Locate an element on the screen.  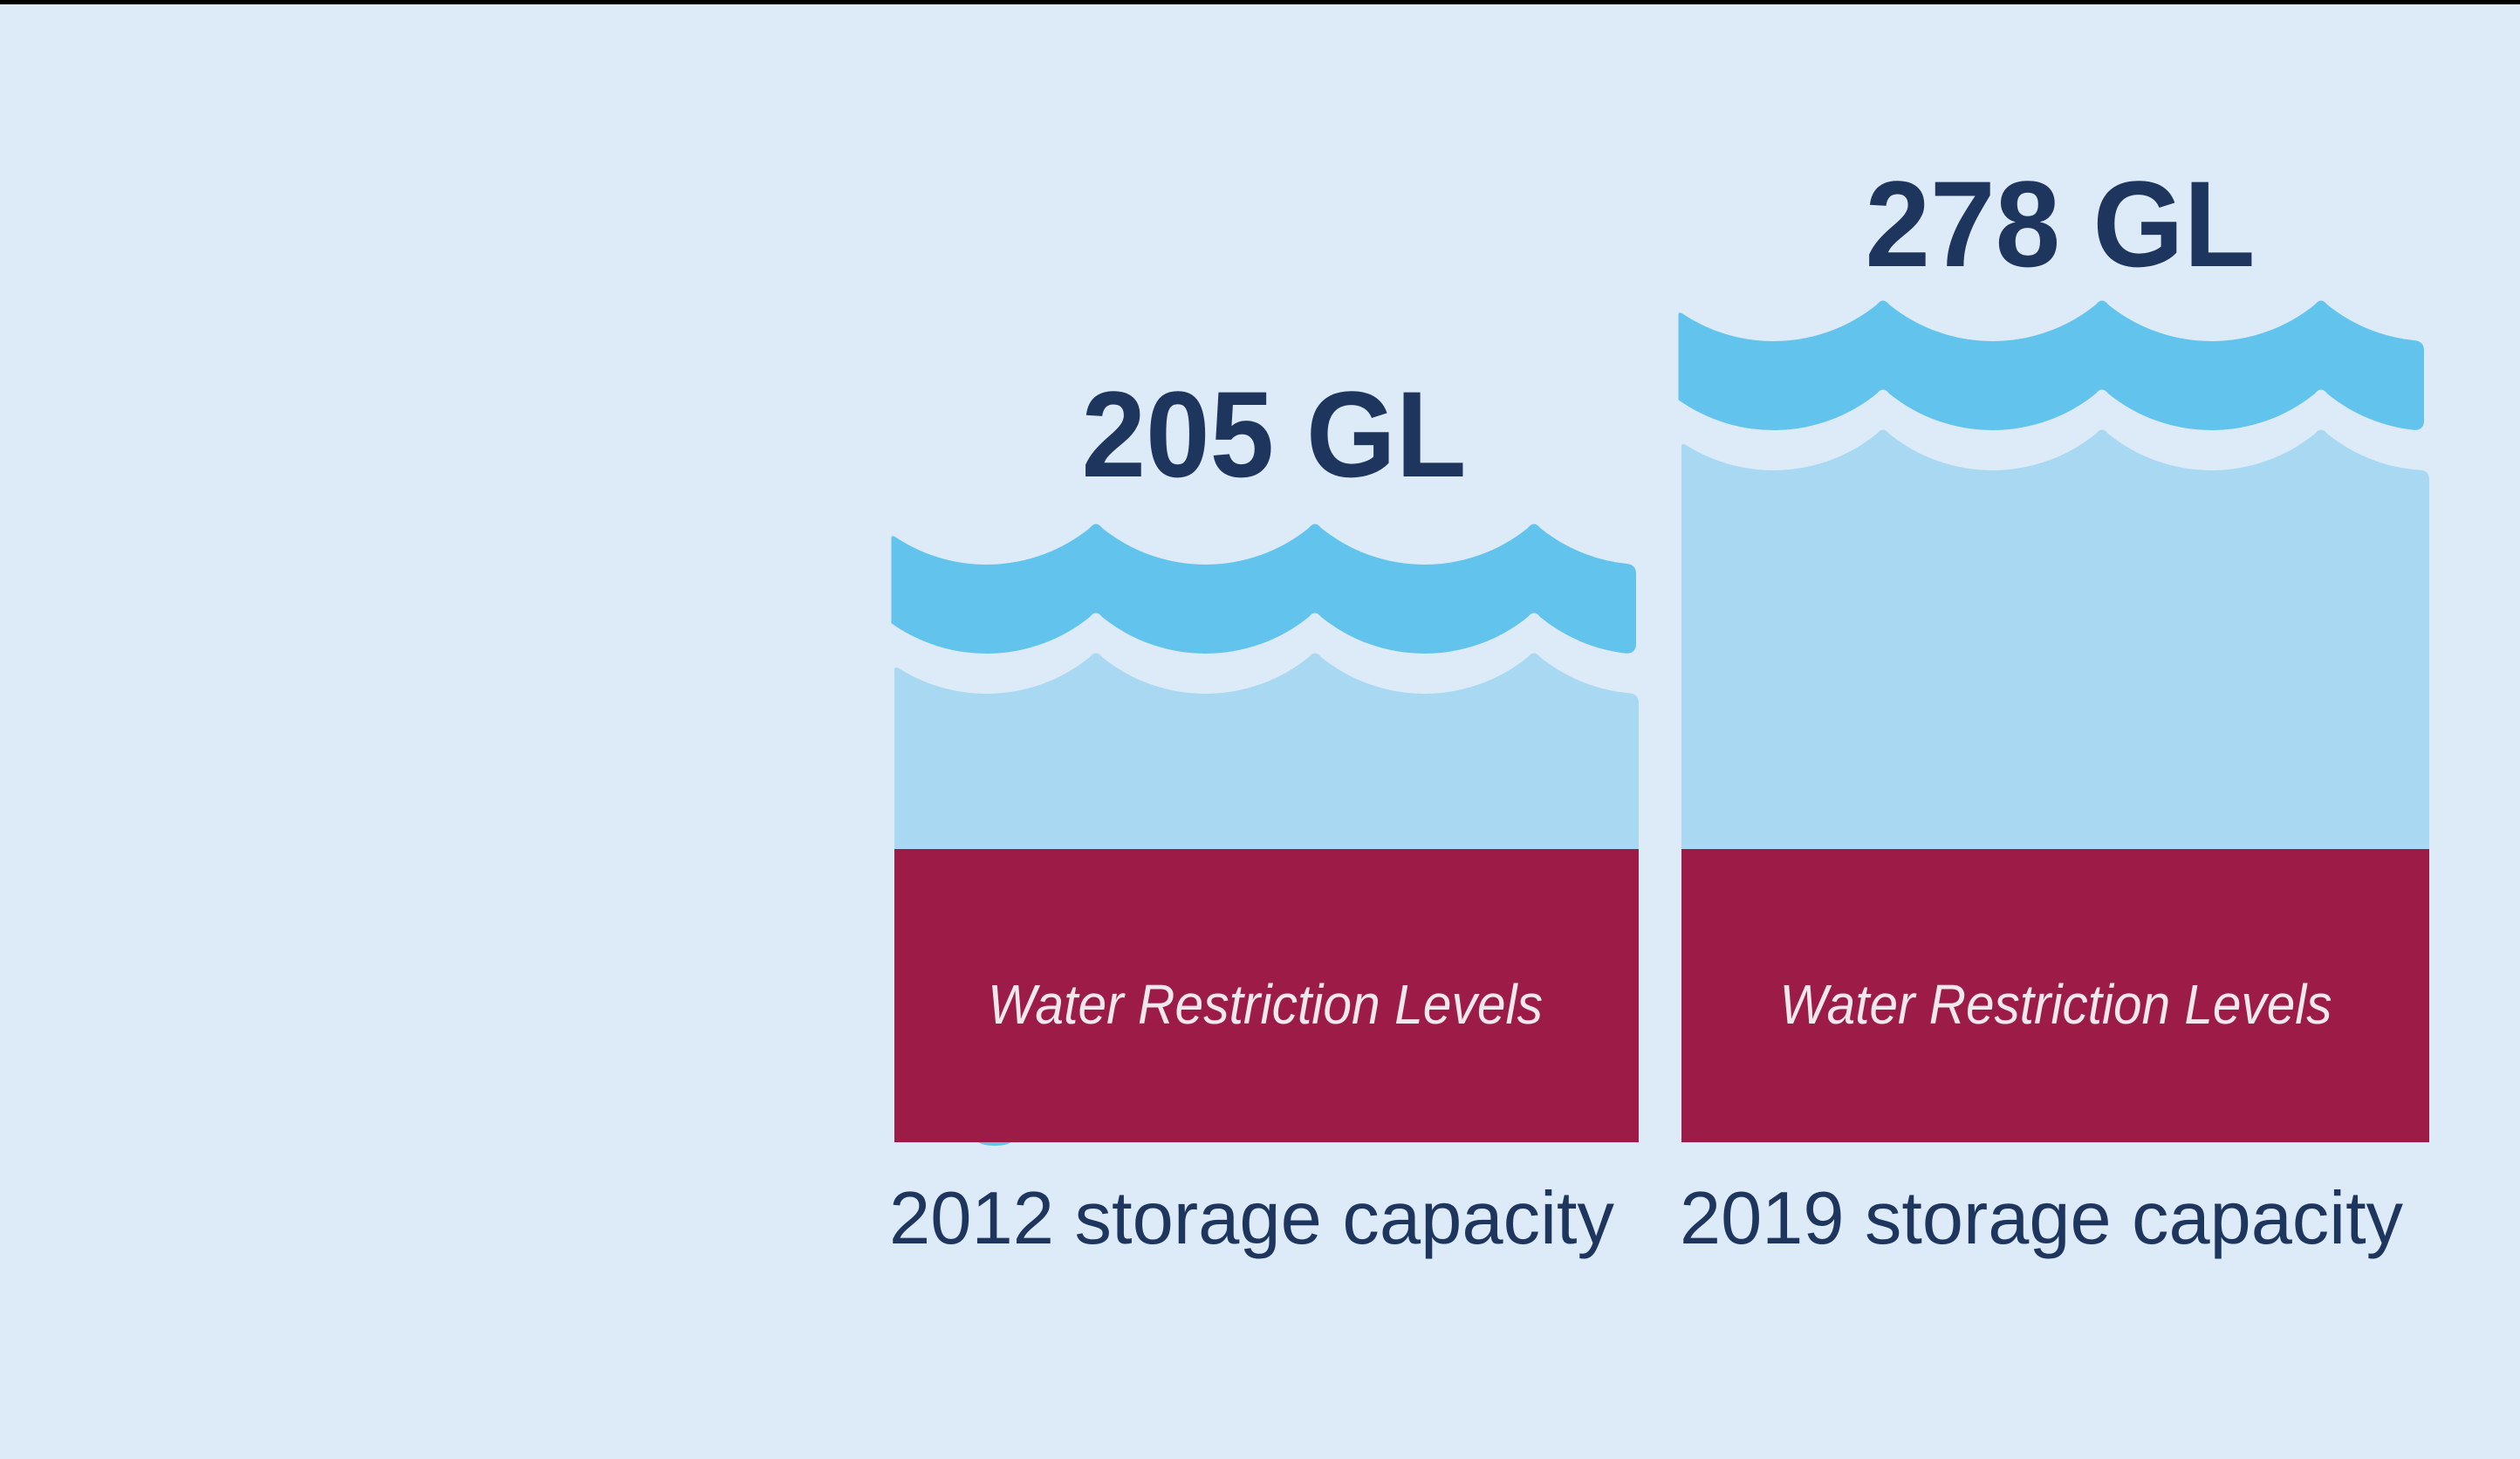
svg-text: 2019 storage capacity is located at coordinates (2041, 1218).